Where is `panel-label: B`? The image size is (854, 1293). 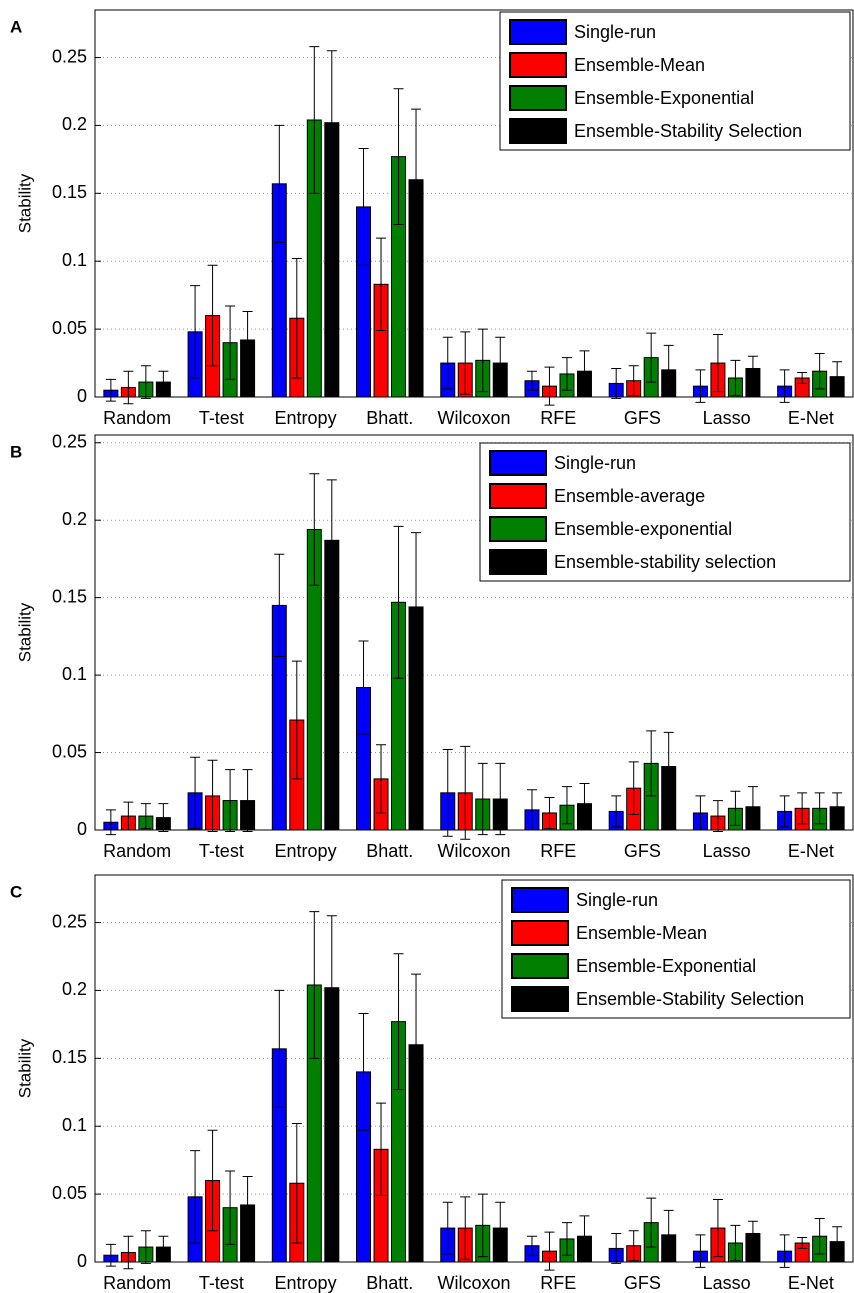
panel-label: B is located at coordinates (16, 451).